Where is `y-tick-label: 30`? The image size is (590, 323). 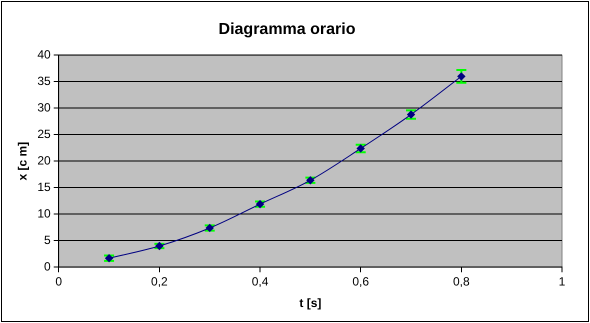 y-tick-label: 30 is located at coordinates (44, 107).